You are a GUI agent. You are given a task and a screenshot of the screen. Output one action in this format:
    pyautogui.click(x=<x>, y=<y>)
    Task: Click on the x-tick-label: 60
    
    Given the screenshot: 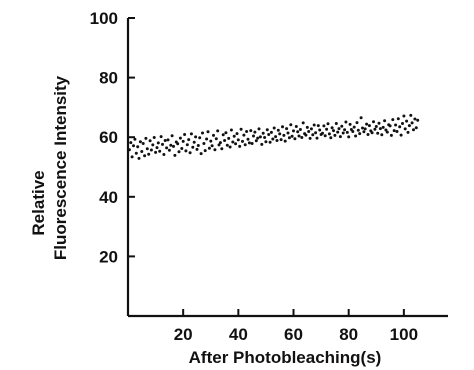 What is the action you would take?
    pyautogui.click(x=293, y=334)
    